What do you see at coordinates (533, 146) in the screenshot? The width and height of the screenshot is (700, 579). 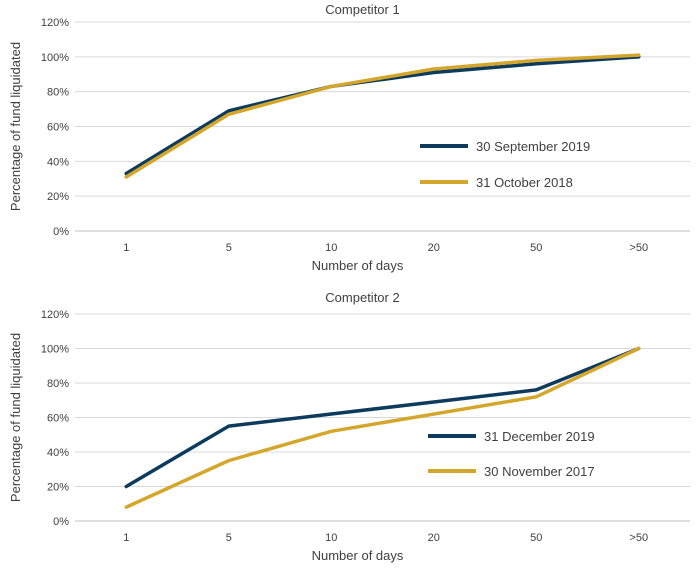 I see `legend-label: 30 September 2019` at bounding box center [533, 146].